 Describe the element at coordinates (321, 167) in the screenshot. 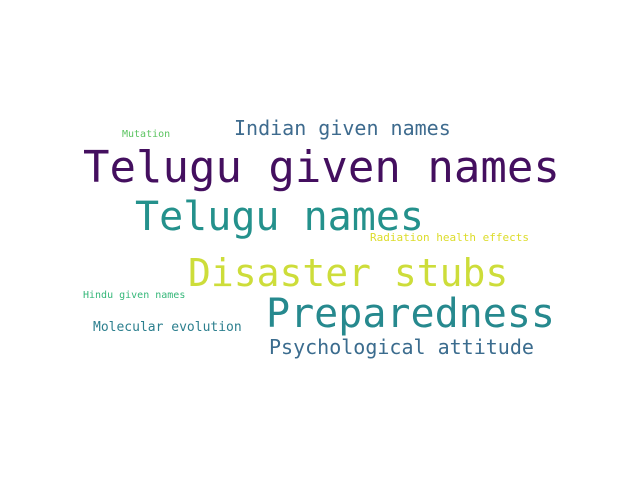

I see `word-telugu-given-names: Telugu given names` at that location.